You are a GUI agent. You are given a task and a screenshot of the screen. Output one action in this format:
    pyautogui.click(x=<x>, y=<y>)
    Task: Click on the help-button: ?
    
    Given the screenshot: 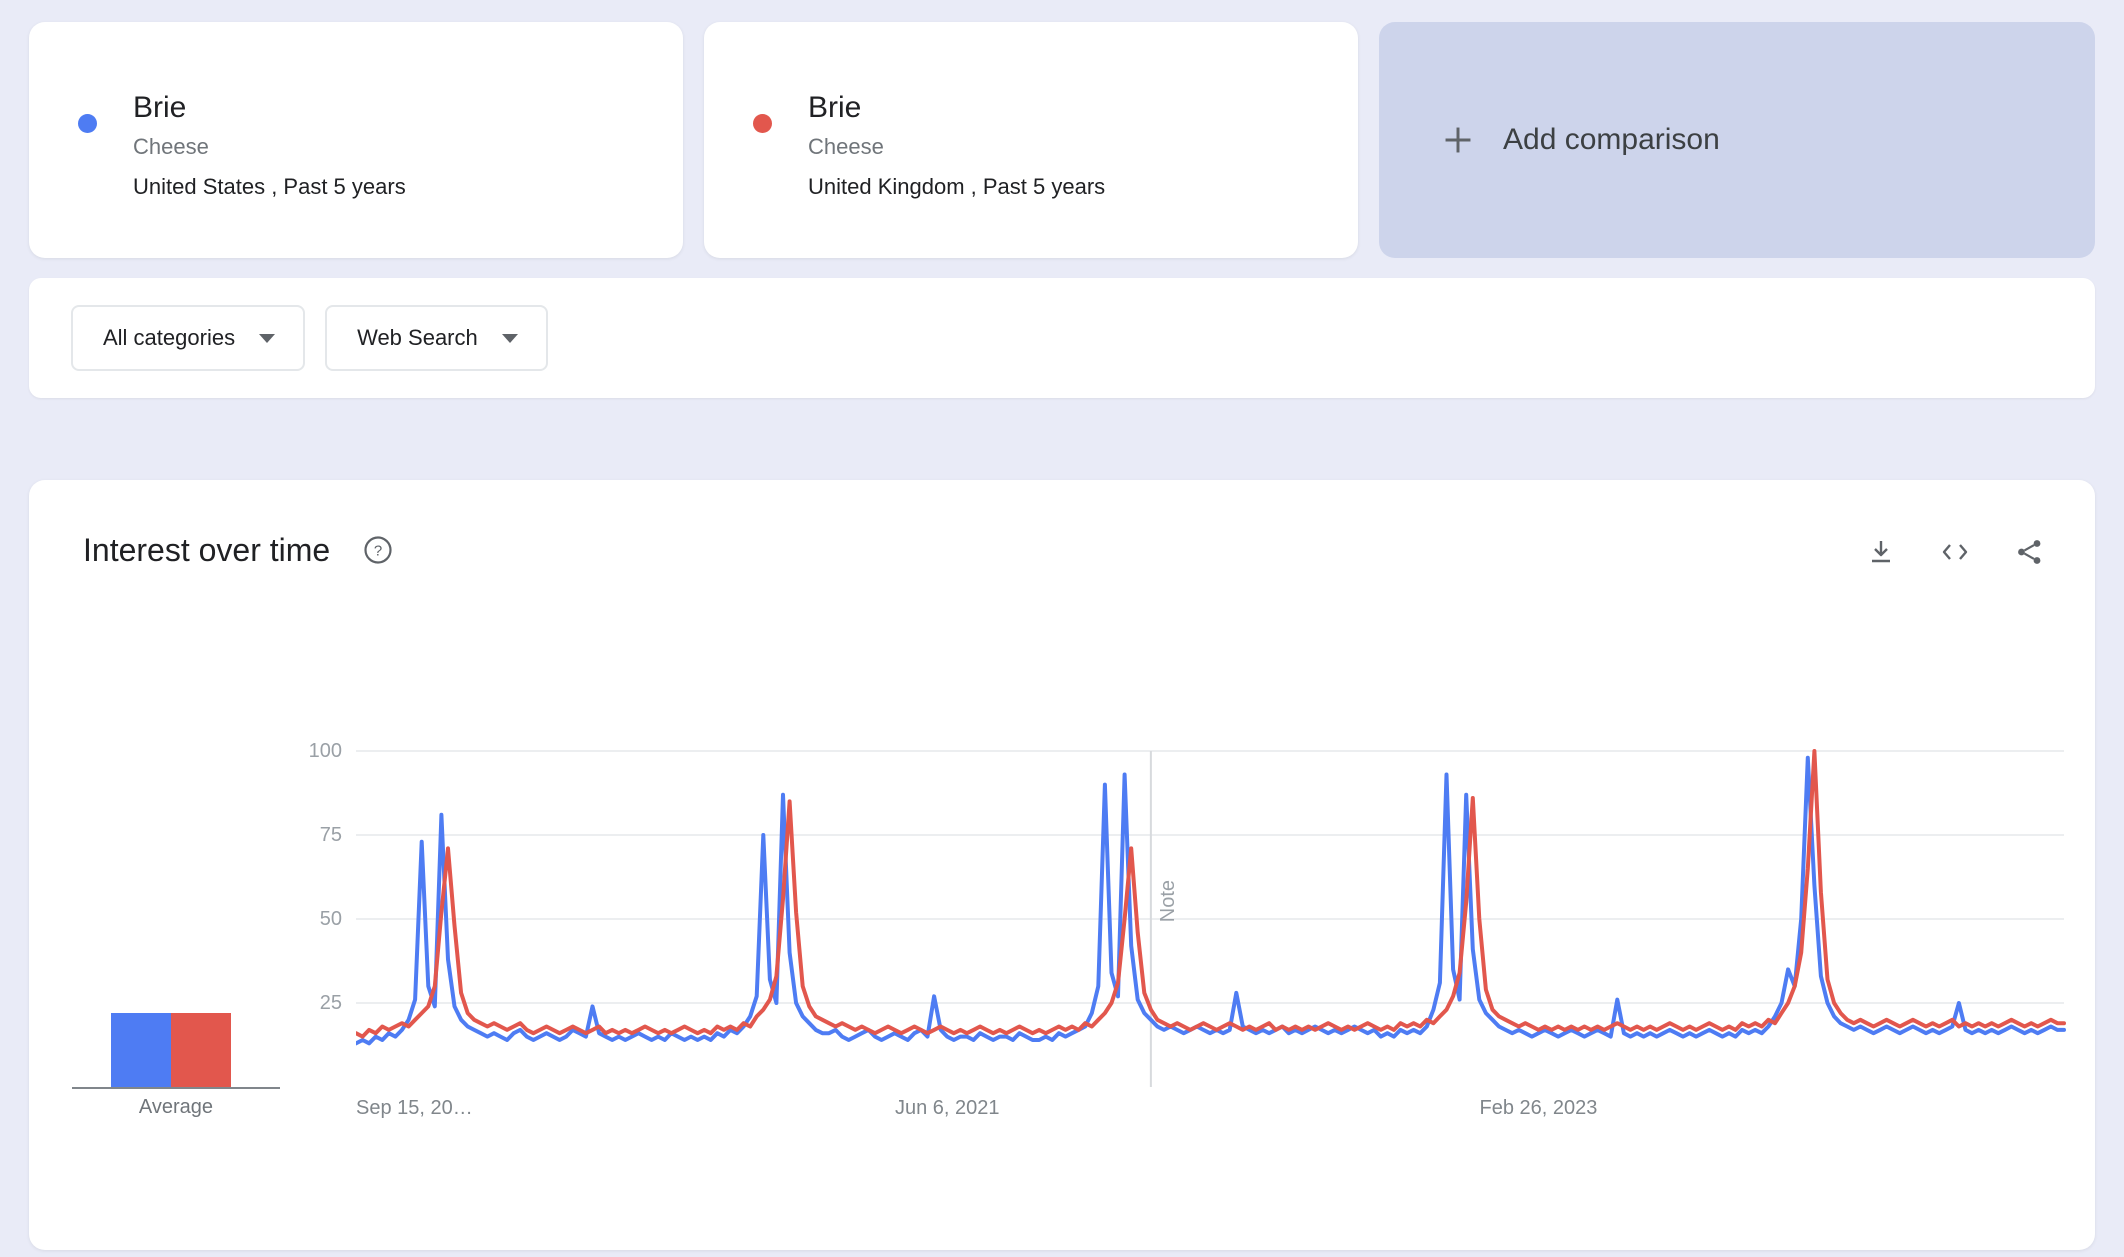 What is the action you would take?
    pyautogui.click(x=378, y=550)
    